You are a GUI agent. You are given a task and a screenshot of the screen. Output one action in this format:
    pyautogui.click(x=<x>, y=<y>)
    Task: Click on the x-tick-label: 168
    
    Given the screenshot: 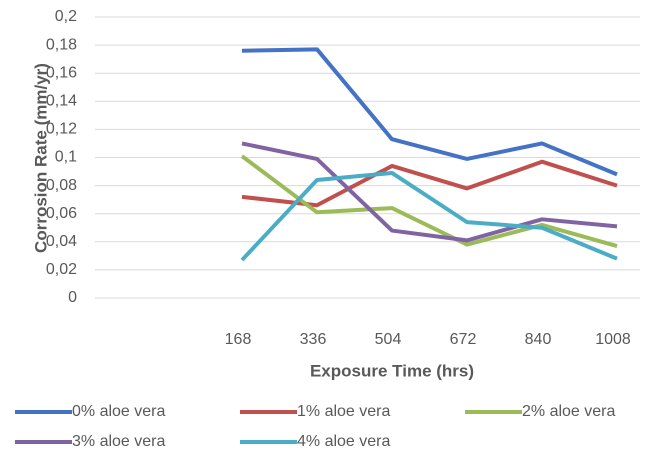 What is the action you would take?
    pyautogui.click(x=238, y=339)
    